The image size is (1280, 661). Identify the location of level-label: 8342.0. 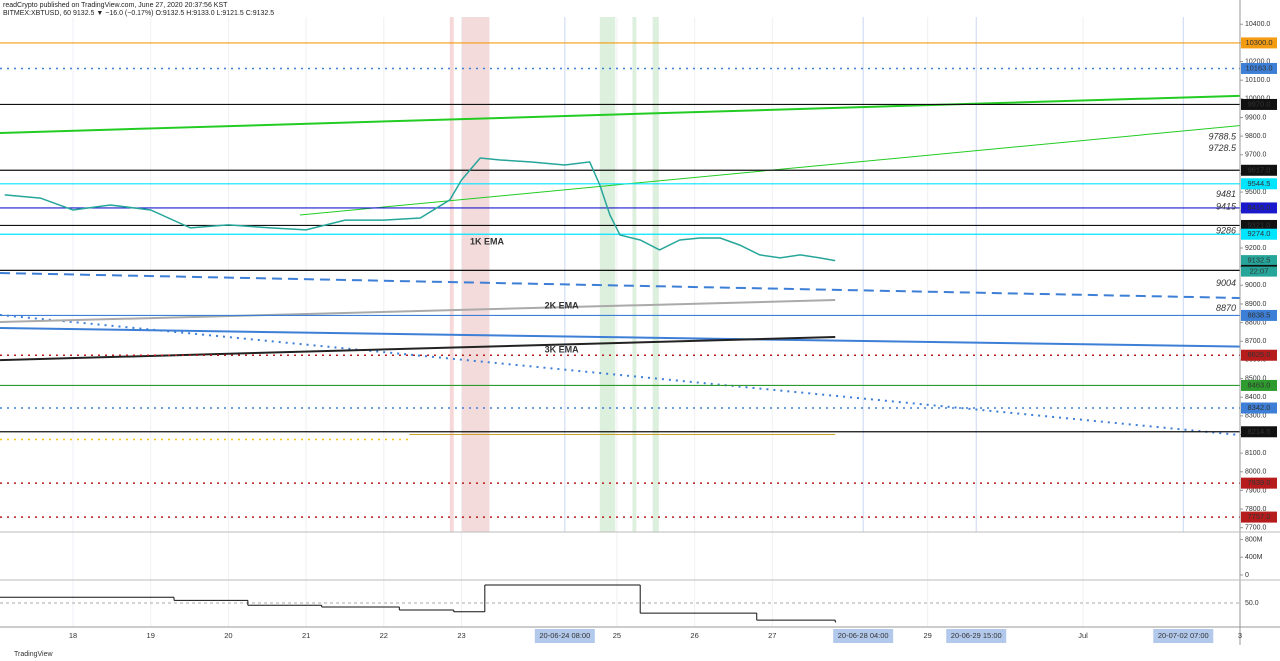
(1259, 407).